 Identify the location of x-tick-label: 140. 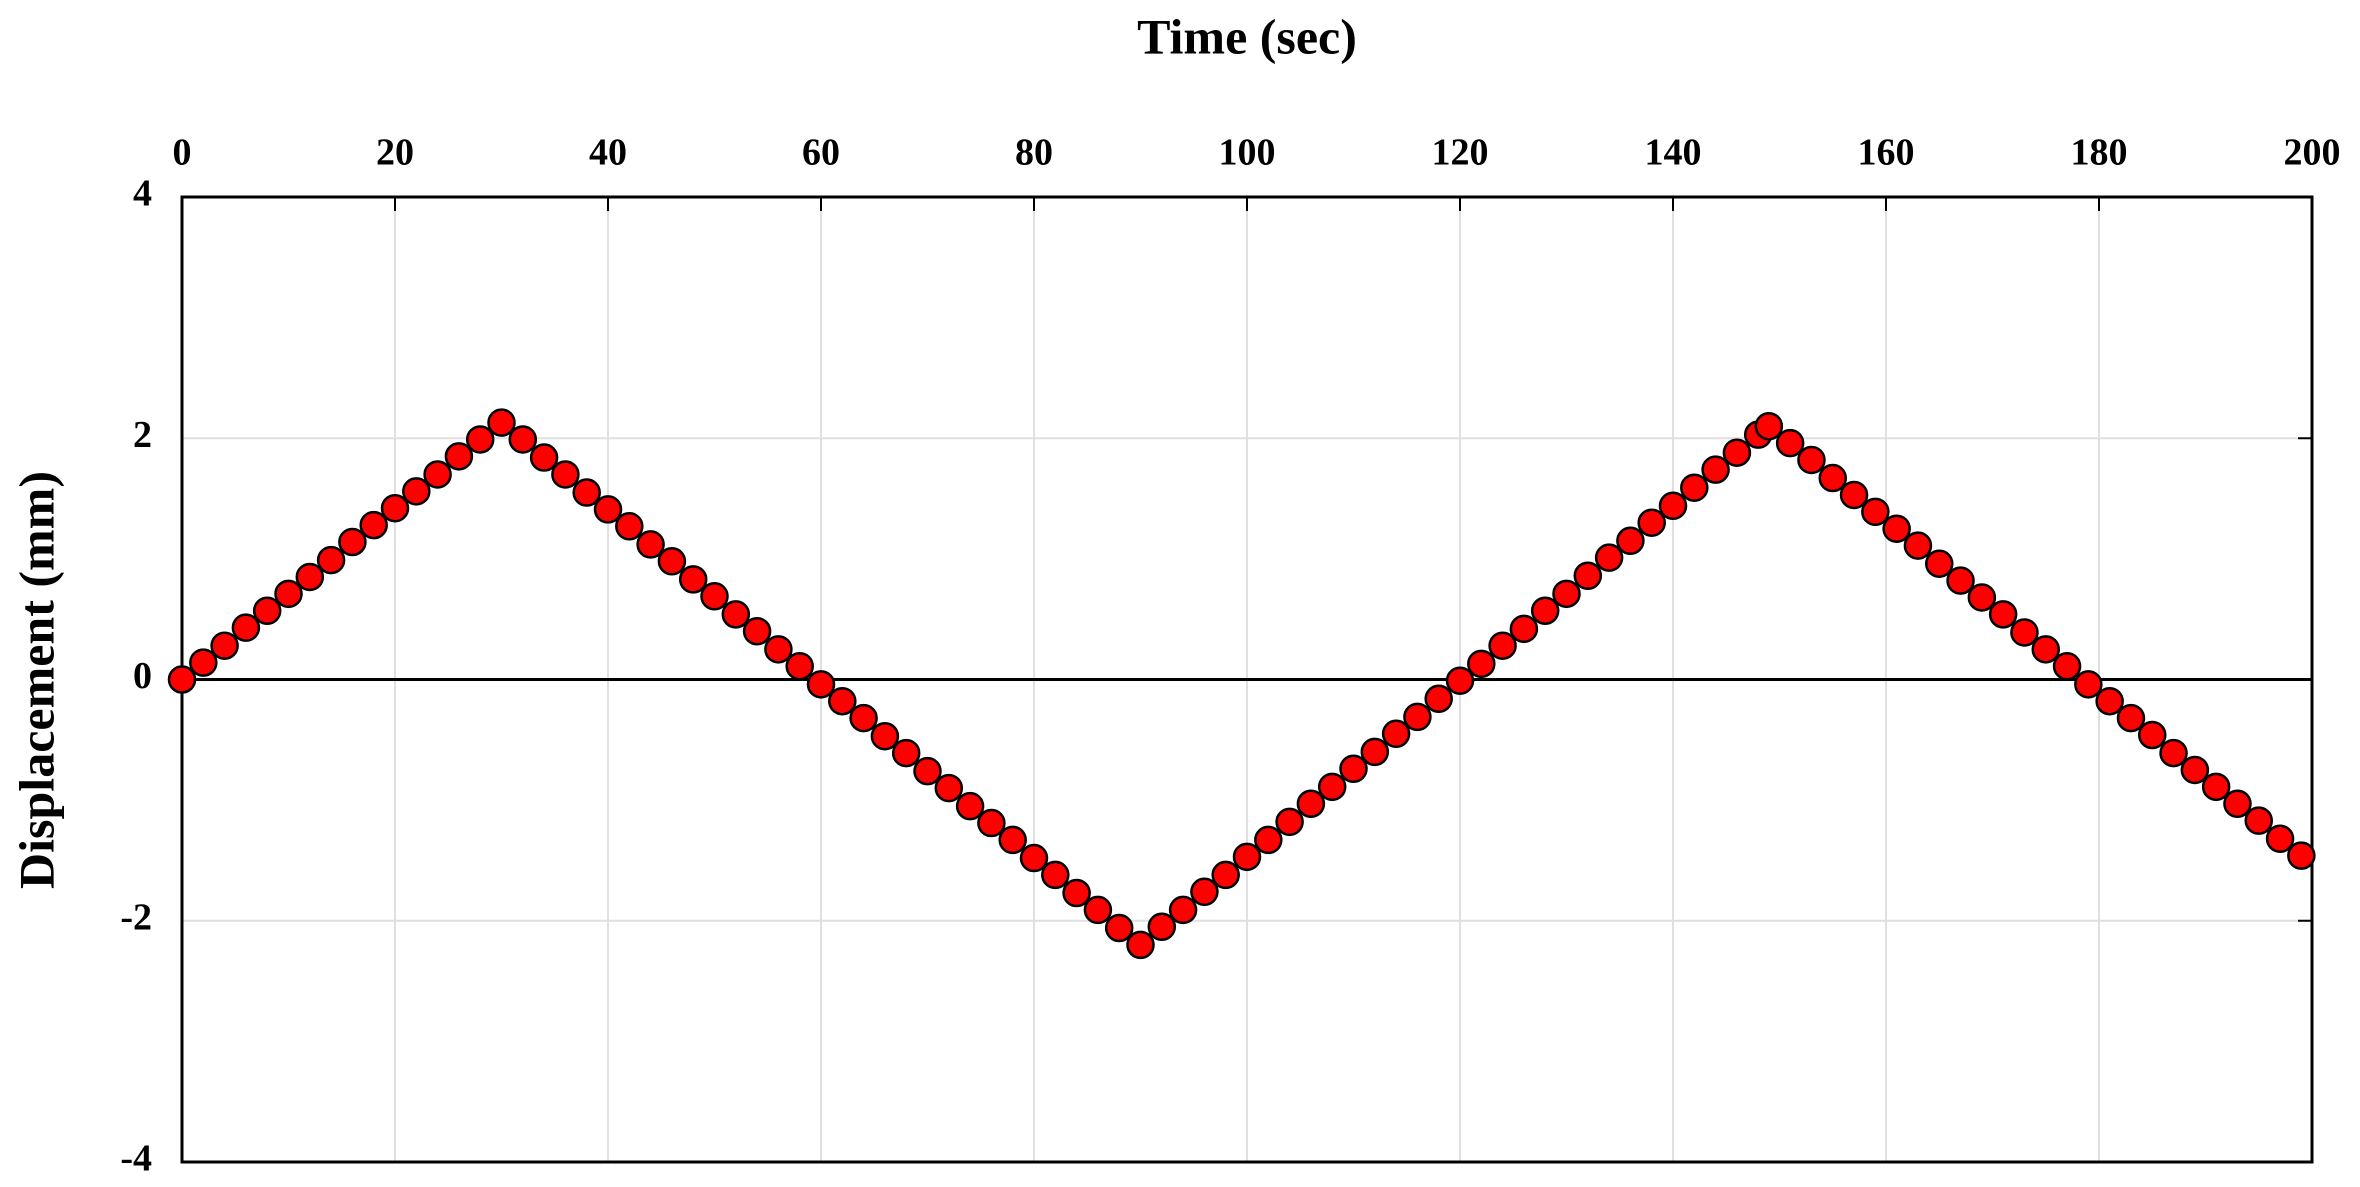
(1673, 153).